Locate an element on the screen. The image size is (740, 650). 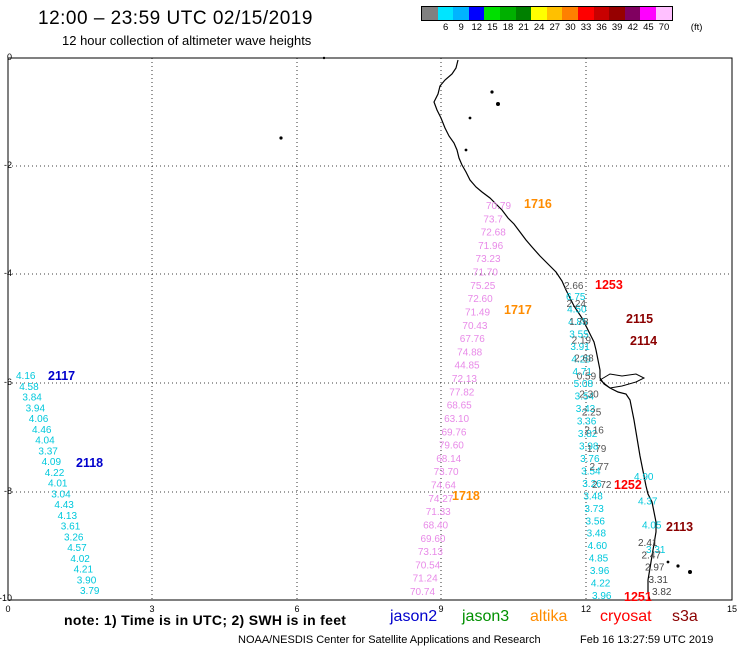
wave-height-value: 2.19 is located at coordinates (582, 340).